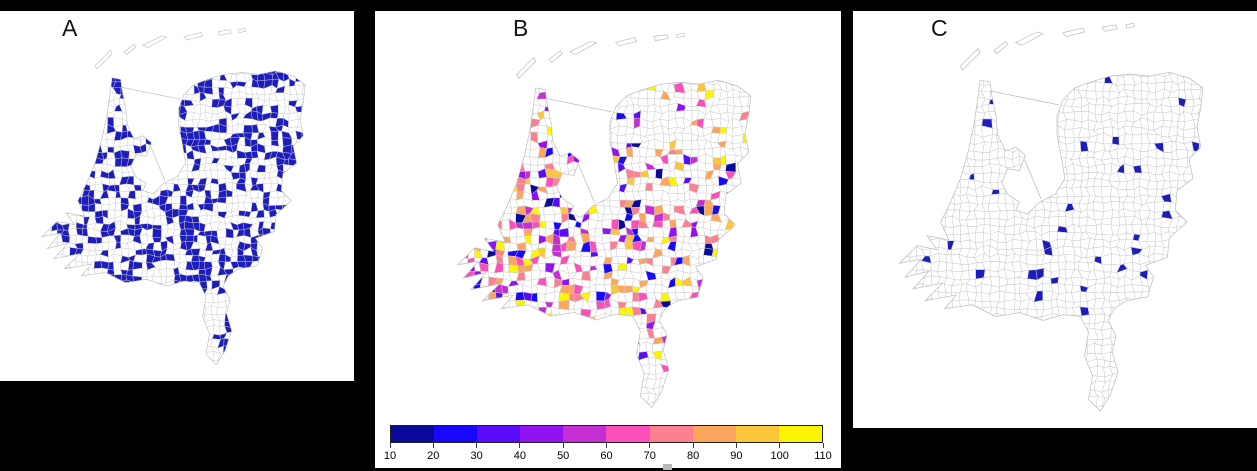 This screenshot has height=471, width=1257. Describe the element at coordinates (563, 456) in the screenshot. I see `colorbar-tick-label: 50` at that location.